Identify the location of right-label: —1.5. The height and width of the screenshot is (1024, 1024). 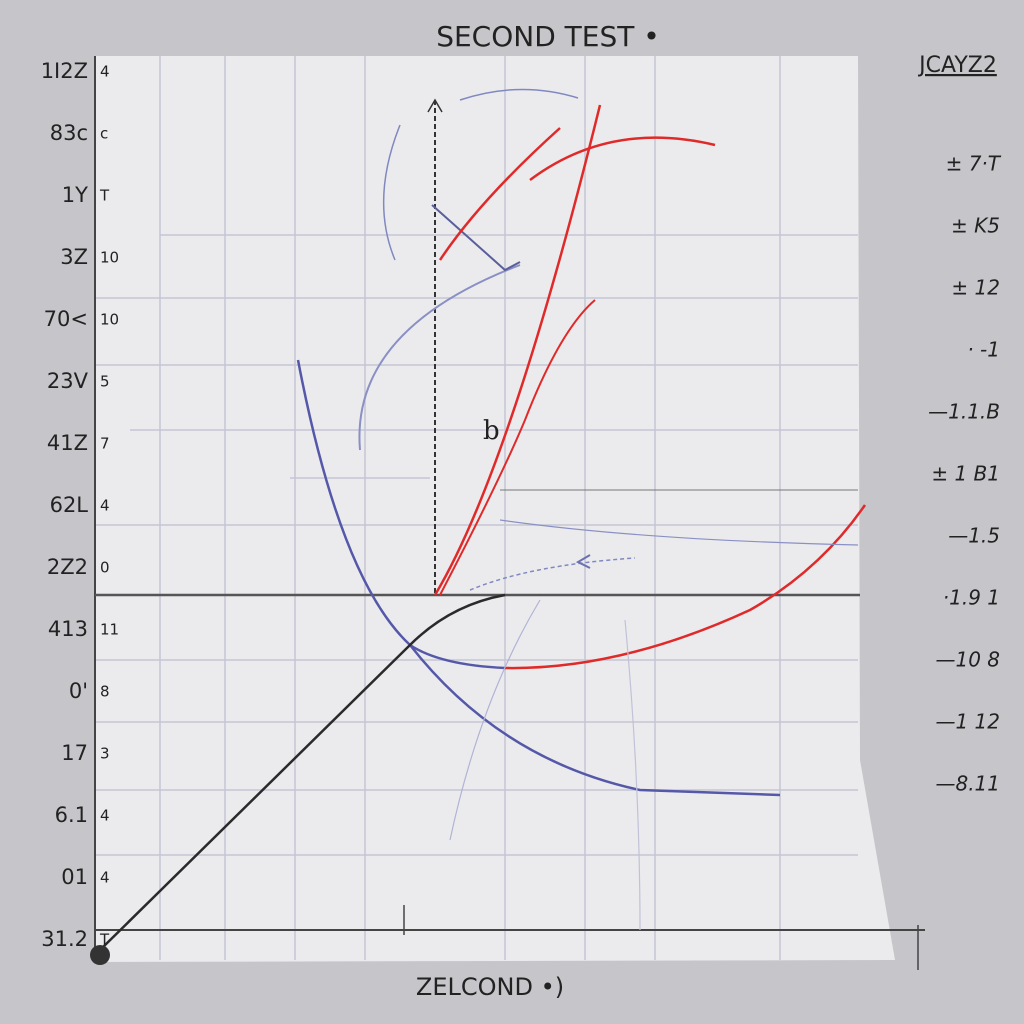
(974, 536).